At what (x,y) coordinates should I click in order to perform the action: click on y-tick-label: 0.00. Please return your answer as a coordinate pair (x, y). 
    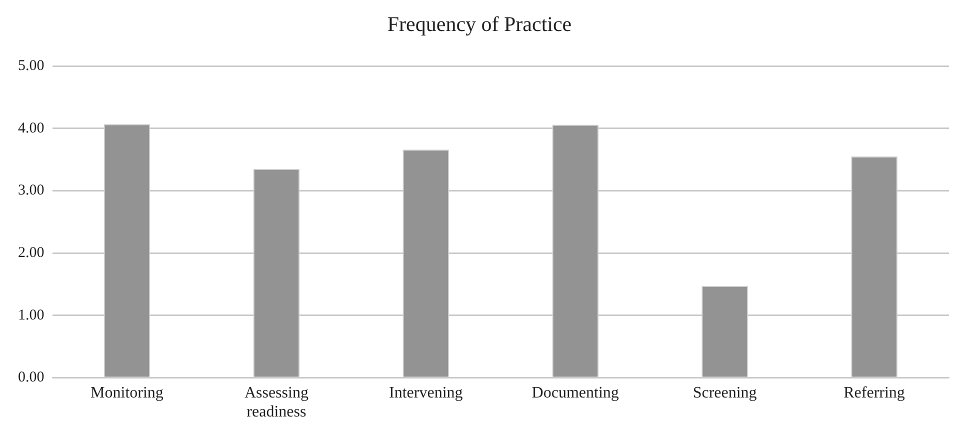
    Looking at the image, I should click on (31, 378).